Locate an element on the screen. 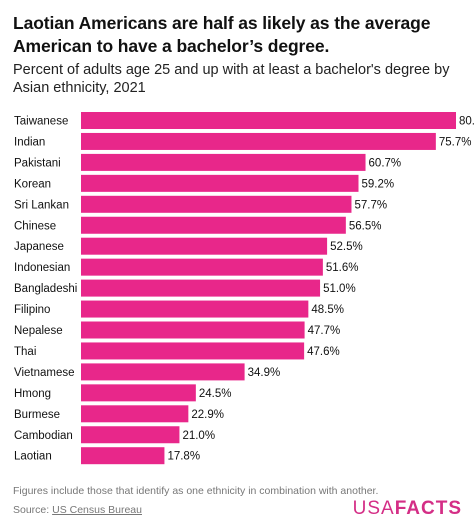 The width and height of the screenshot is (474, 531). value-label: 24.5% is located at coordinates (215, 394).